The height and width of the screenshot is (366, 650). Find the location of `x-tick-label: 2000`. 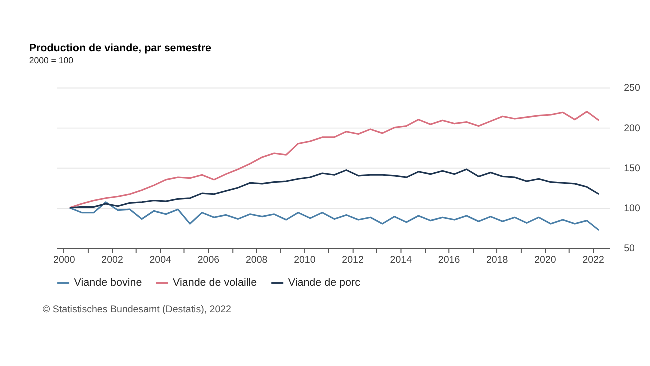

x-tick-label: 2000 is located at coordinates (65, 260).